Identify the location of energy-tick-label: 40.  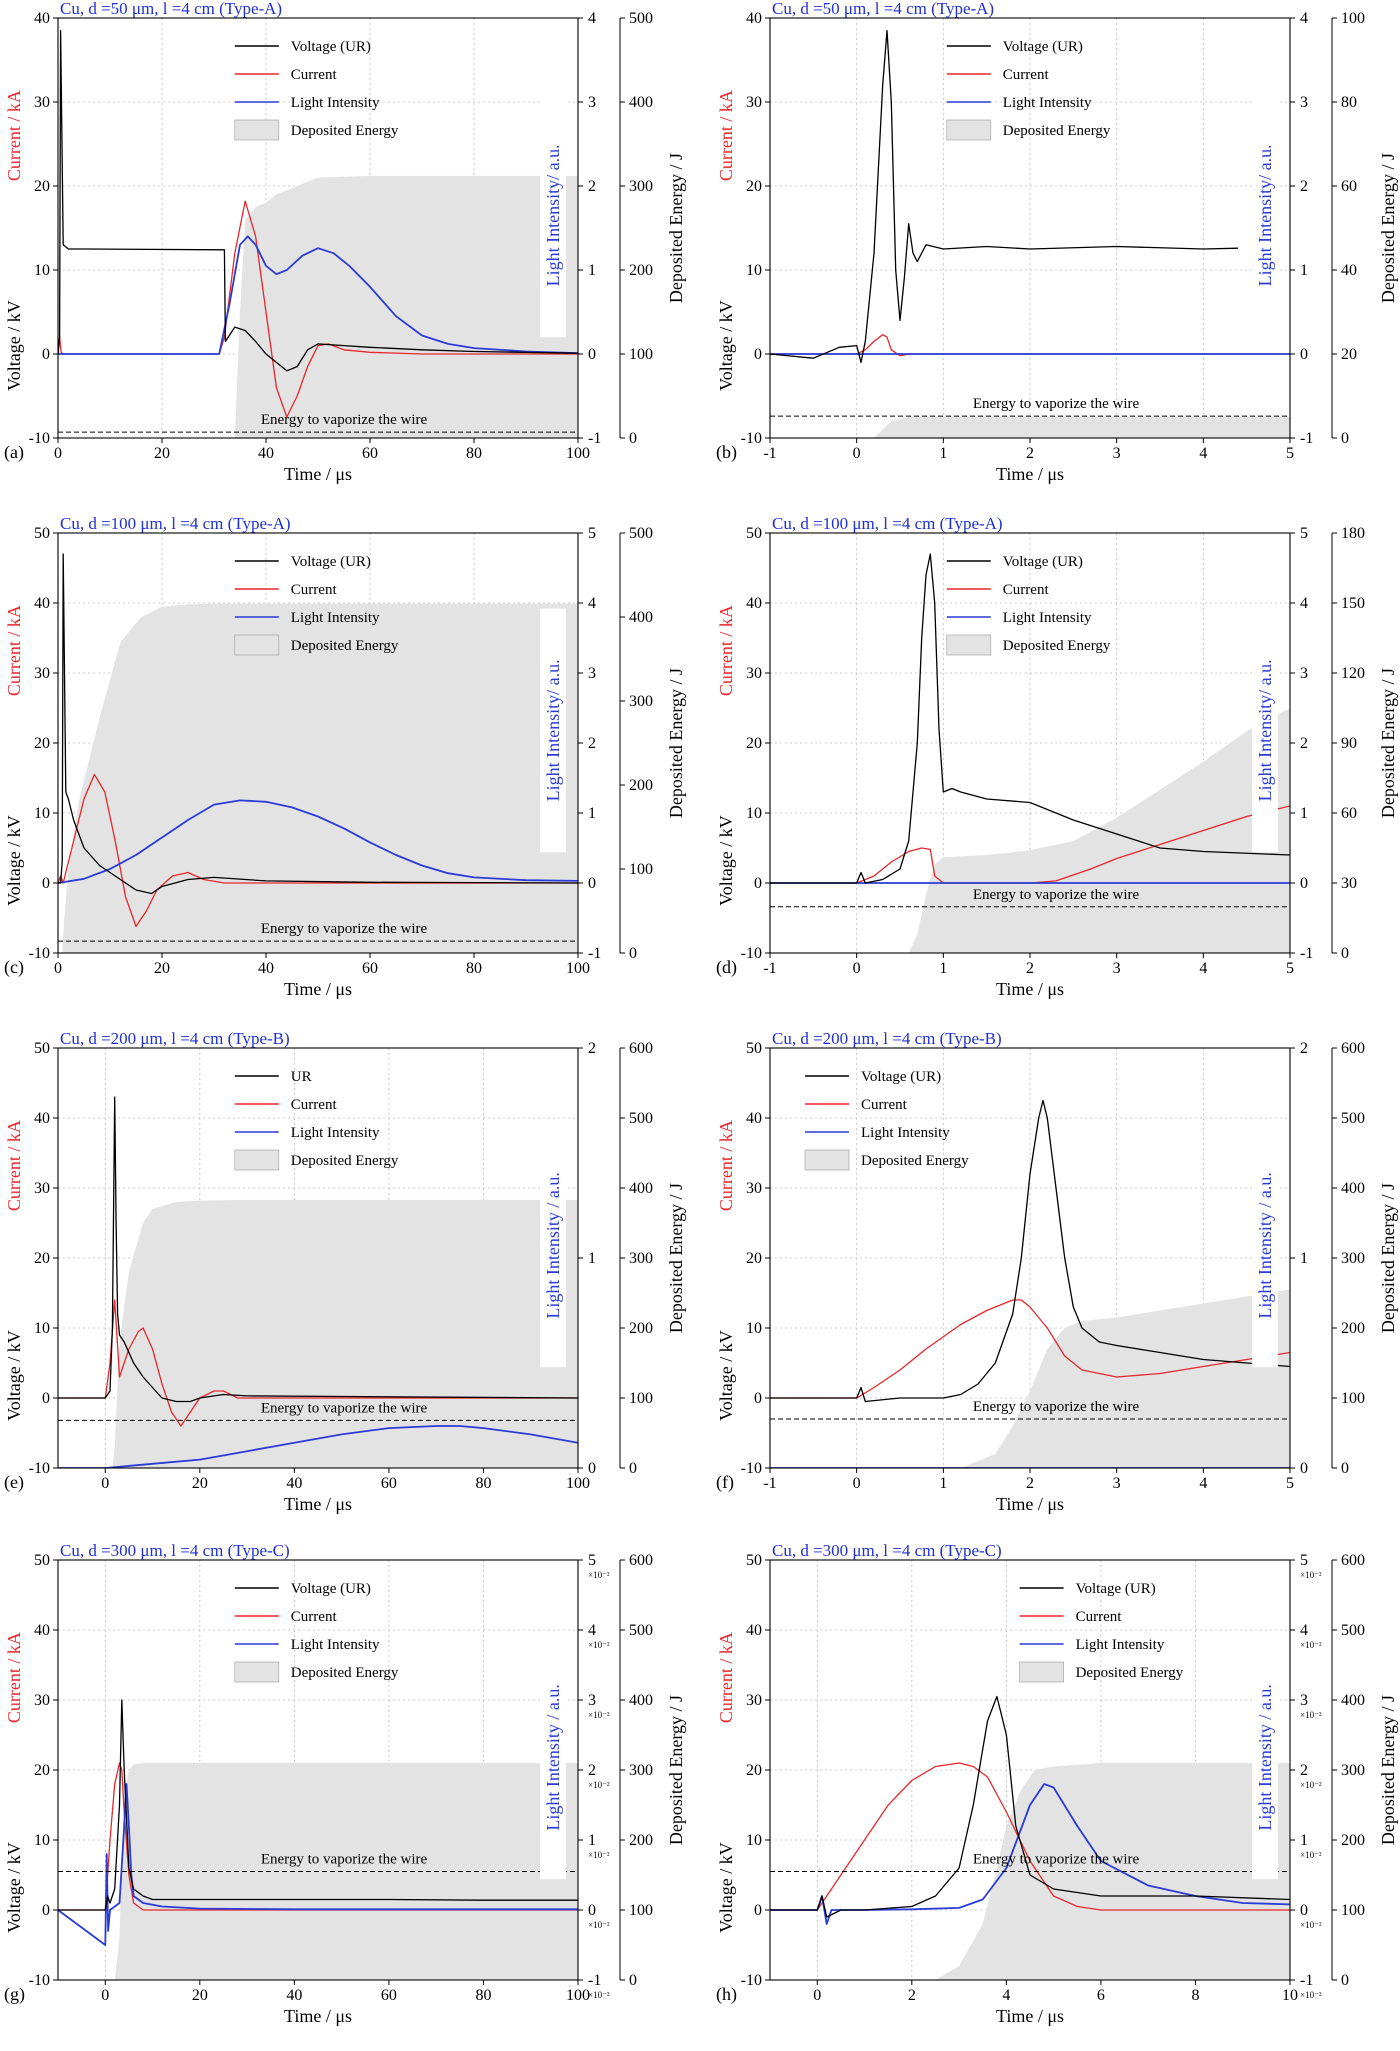
(1349, 270).